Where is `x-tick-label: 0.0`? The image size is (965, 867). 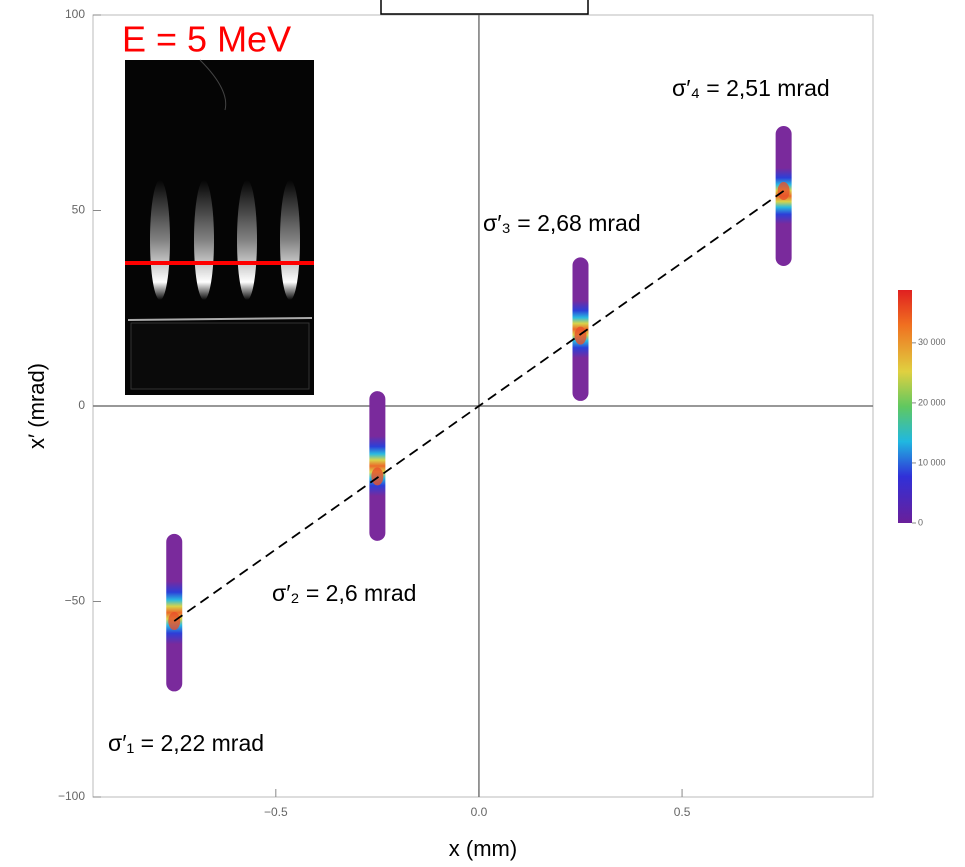
x-tick-label: 0.0 is located at coordinates (479, 812).